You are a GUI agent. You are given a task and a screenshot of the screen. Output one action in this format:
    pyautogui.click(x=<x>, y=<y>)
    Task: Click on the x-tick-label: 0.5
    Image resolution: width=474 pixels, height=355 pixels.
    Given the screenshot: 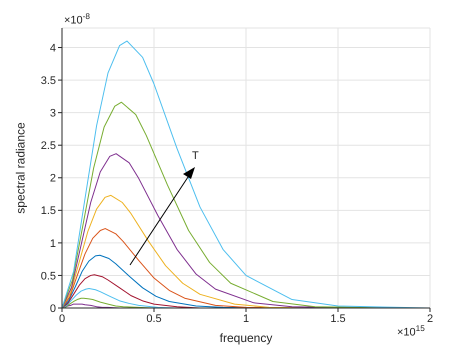 What is the action you would take?
    pyautogui.click(x=154, y=318)
    